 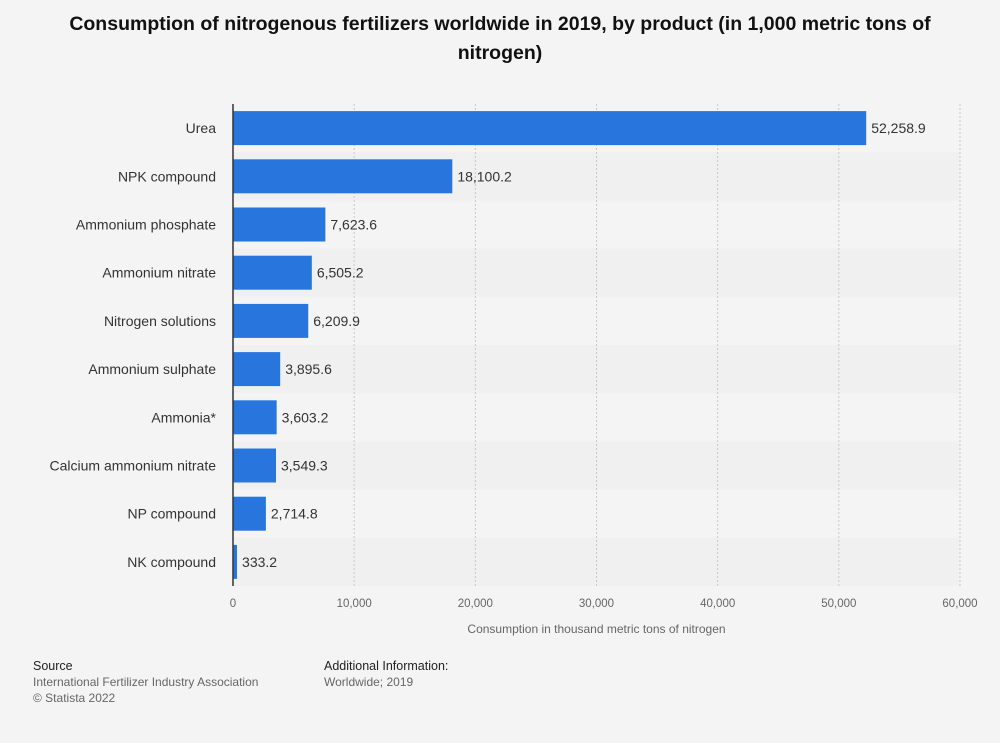 I want to click on value-label: 6,505.2, so click(x=340, y=273).